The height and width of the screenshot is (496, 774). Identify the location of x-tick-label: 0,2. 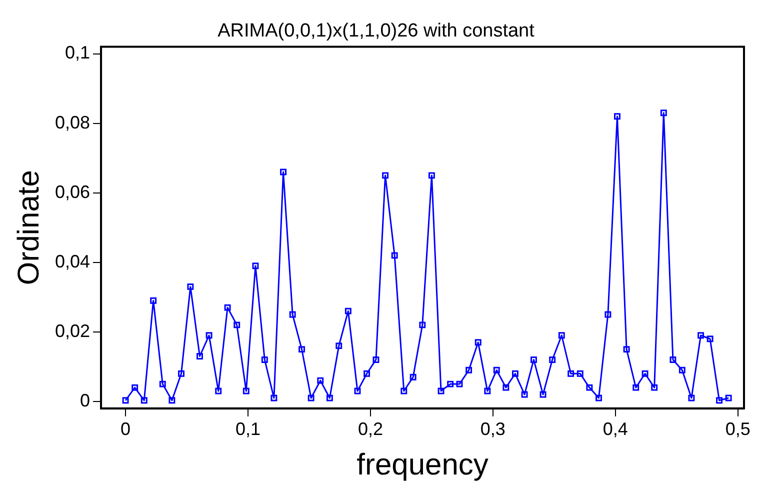
(370, 429).